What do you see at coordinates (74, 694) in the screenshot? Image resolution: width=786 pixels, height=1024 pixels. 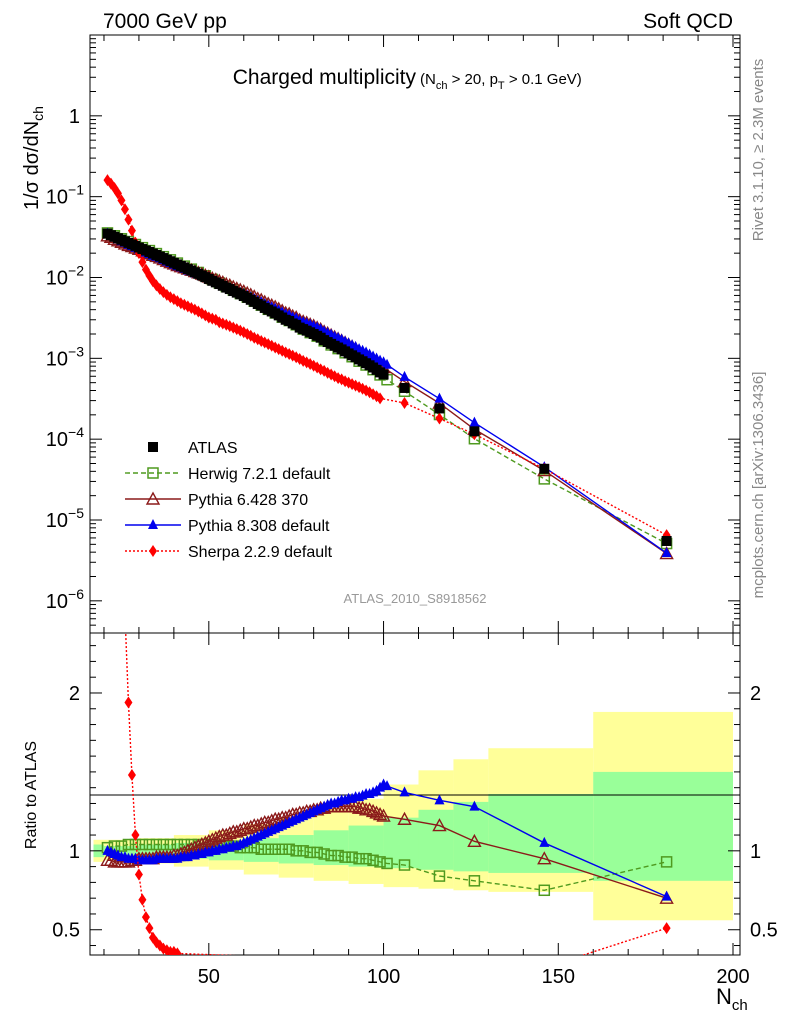 I see `ratio-y-tick-label-left: 2` at bounding box center [74, 694].